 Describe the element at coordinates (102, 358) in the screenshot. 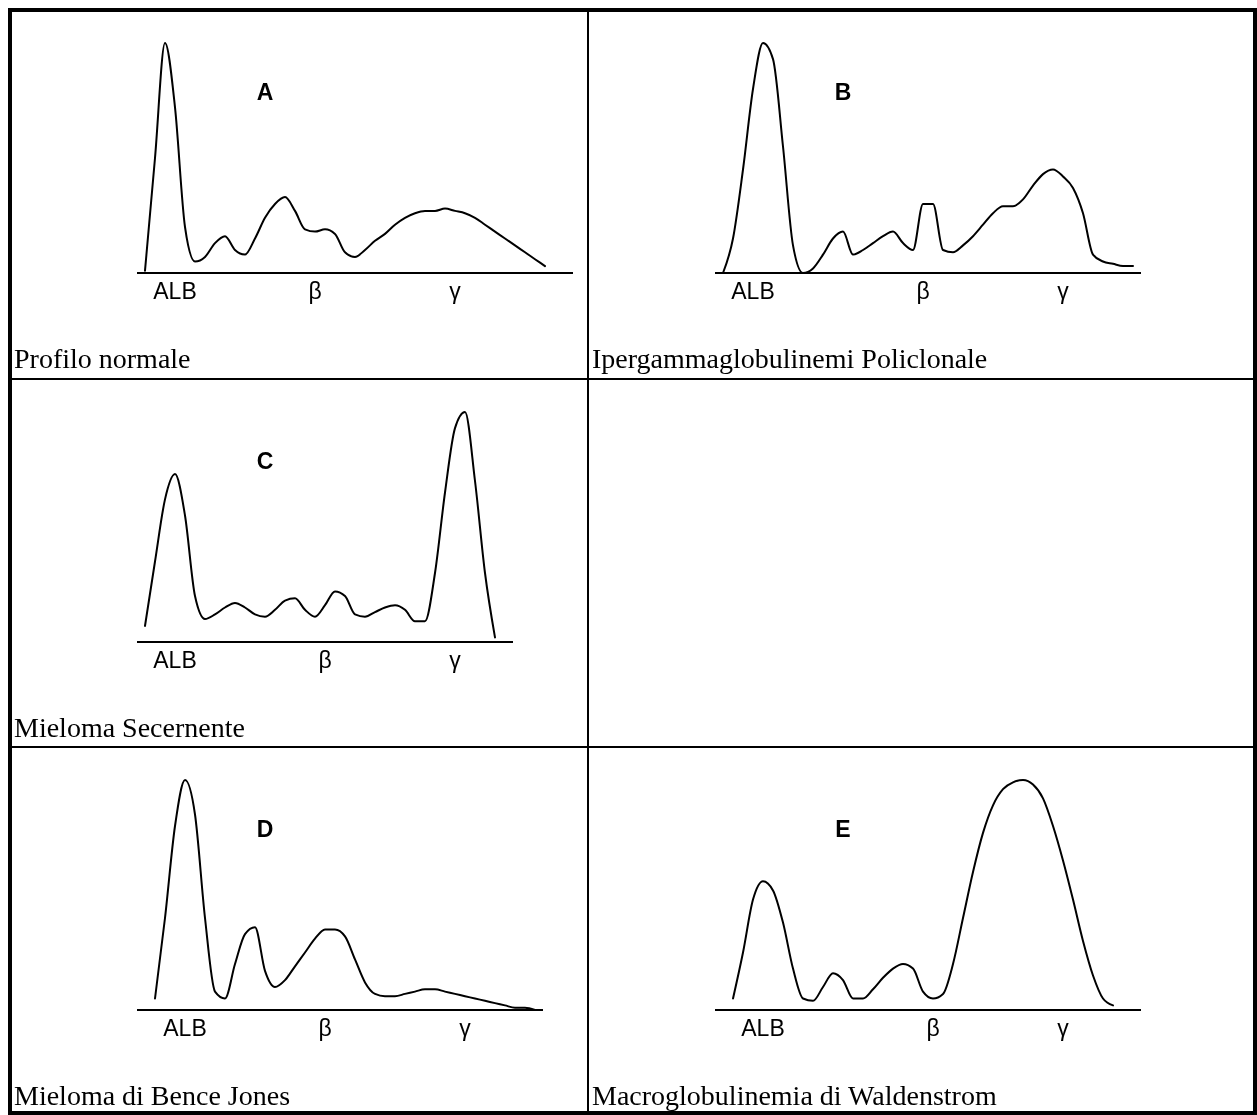

I see `text: Profilo normale` at that location.